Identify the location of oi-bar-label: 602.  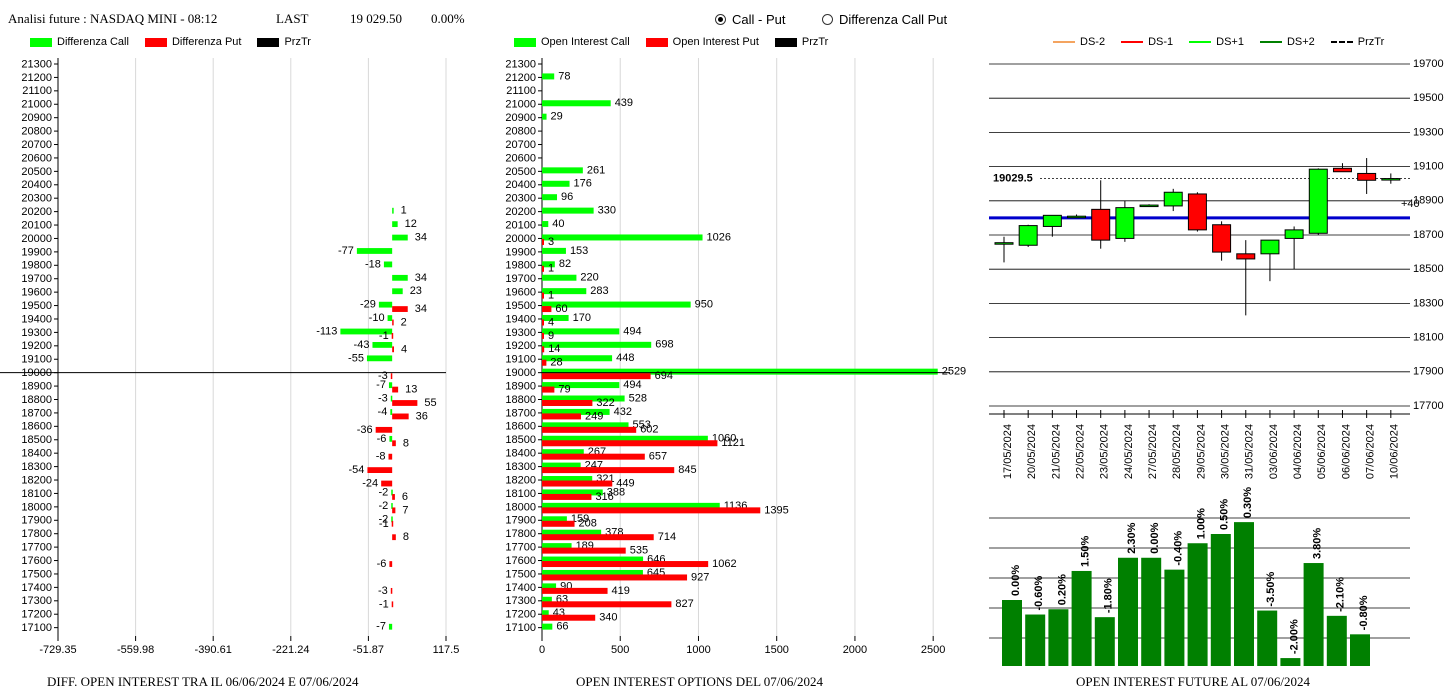
(649, 430).